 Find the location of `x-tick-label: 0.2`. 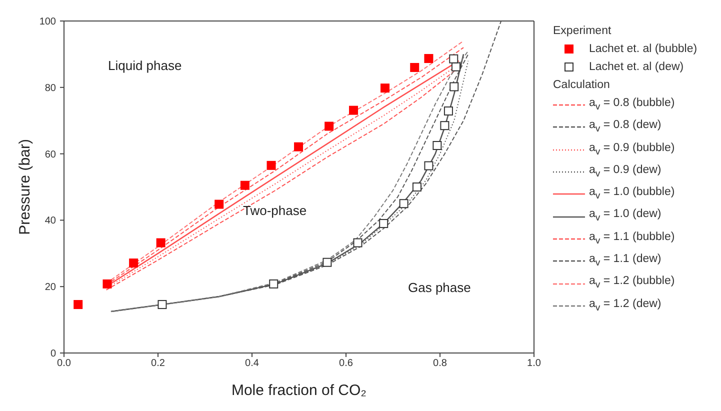

x-tick-label: 0.2 is located at coordinates (158, 364).